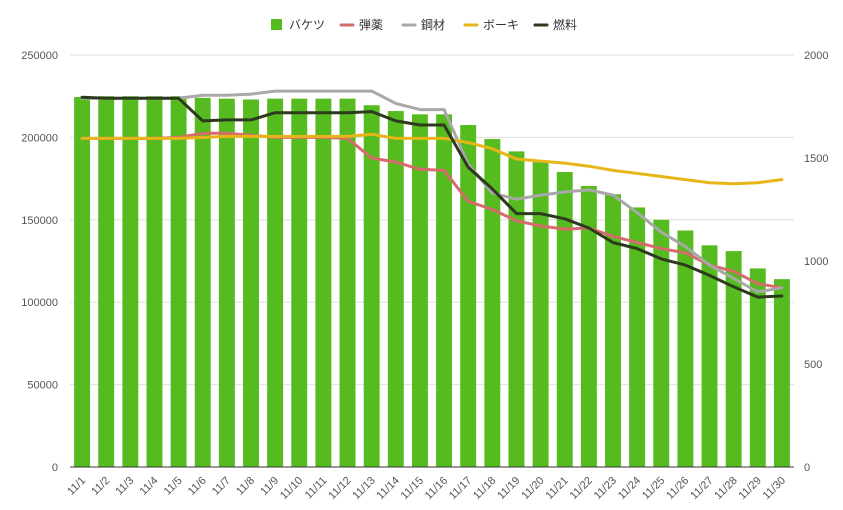 Image resolution: width=843 pixels, height=510 pixels. Describe the element at coordinates (245, 486) in the screenshot. I see `x-tick-label: 11/8` at that location.